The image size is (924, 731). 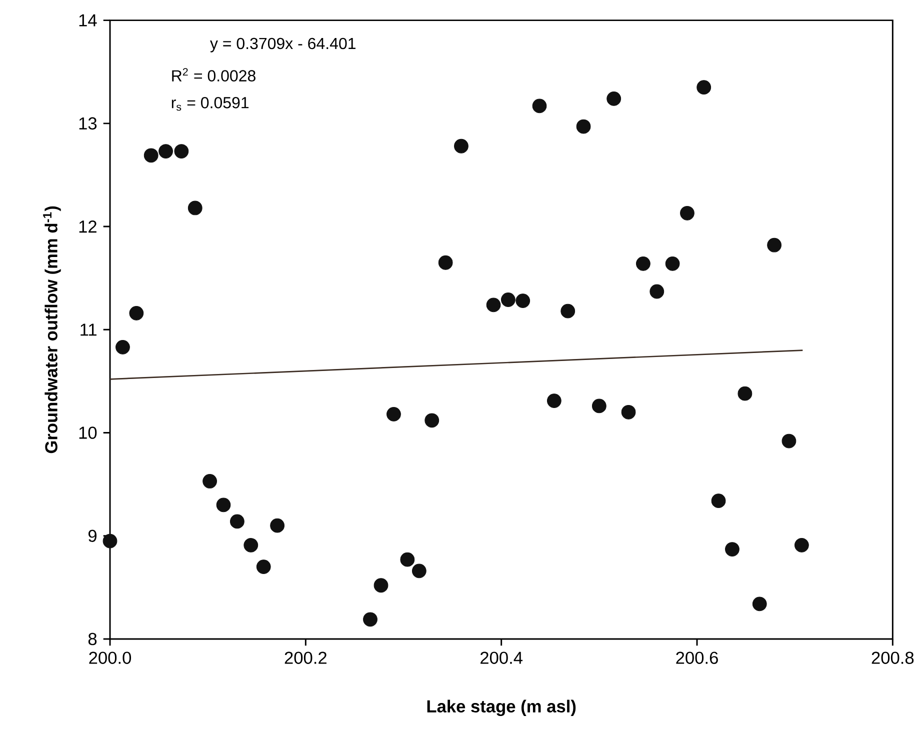 What do you see at coordinates (88, 20) in the screenshot?
I see `y-tick-label: 14` at bounding box center [88, 20].